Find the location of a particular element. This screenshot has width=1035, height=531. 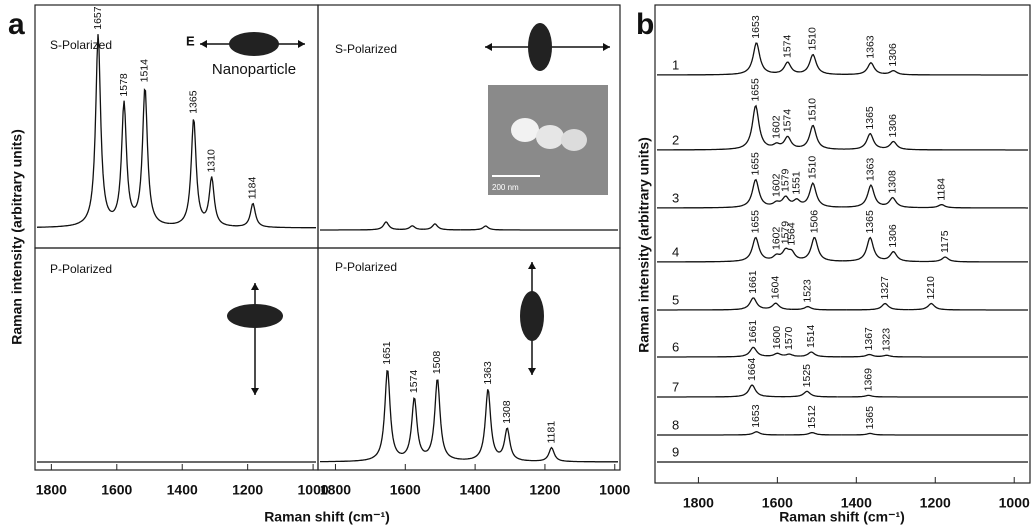

peak-label: 1514 is located at coordinates (811, 337).